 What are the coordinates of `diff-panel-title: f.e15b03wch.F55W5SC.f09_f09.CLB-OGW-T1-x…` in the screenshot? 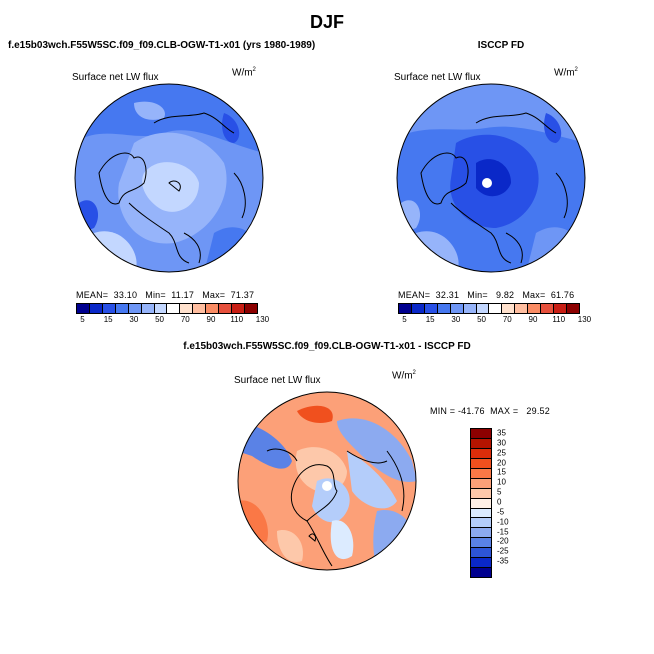 It's located at (327, 346).